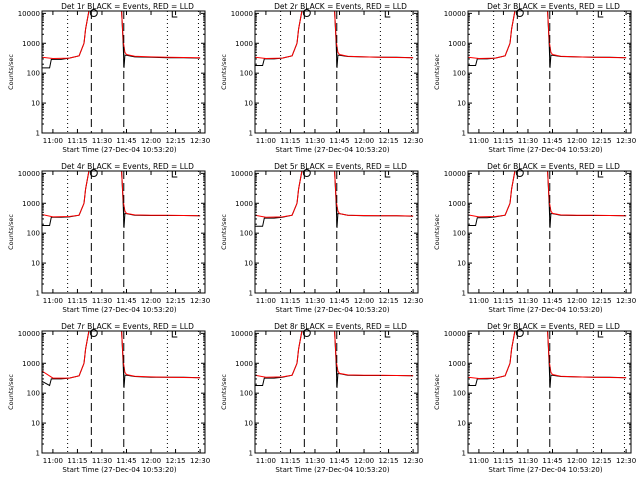 The height and width of the screenshot is (480, 640). I want to click on chart-title: Det 6r BLACK = Events, RED = LLD, so click(553, 166).